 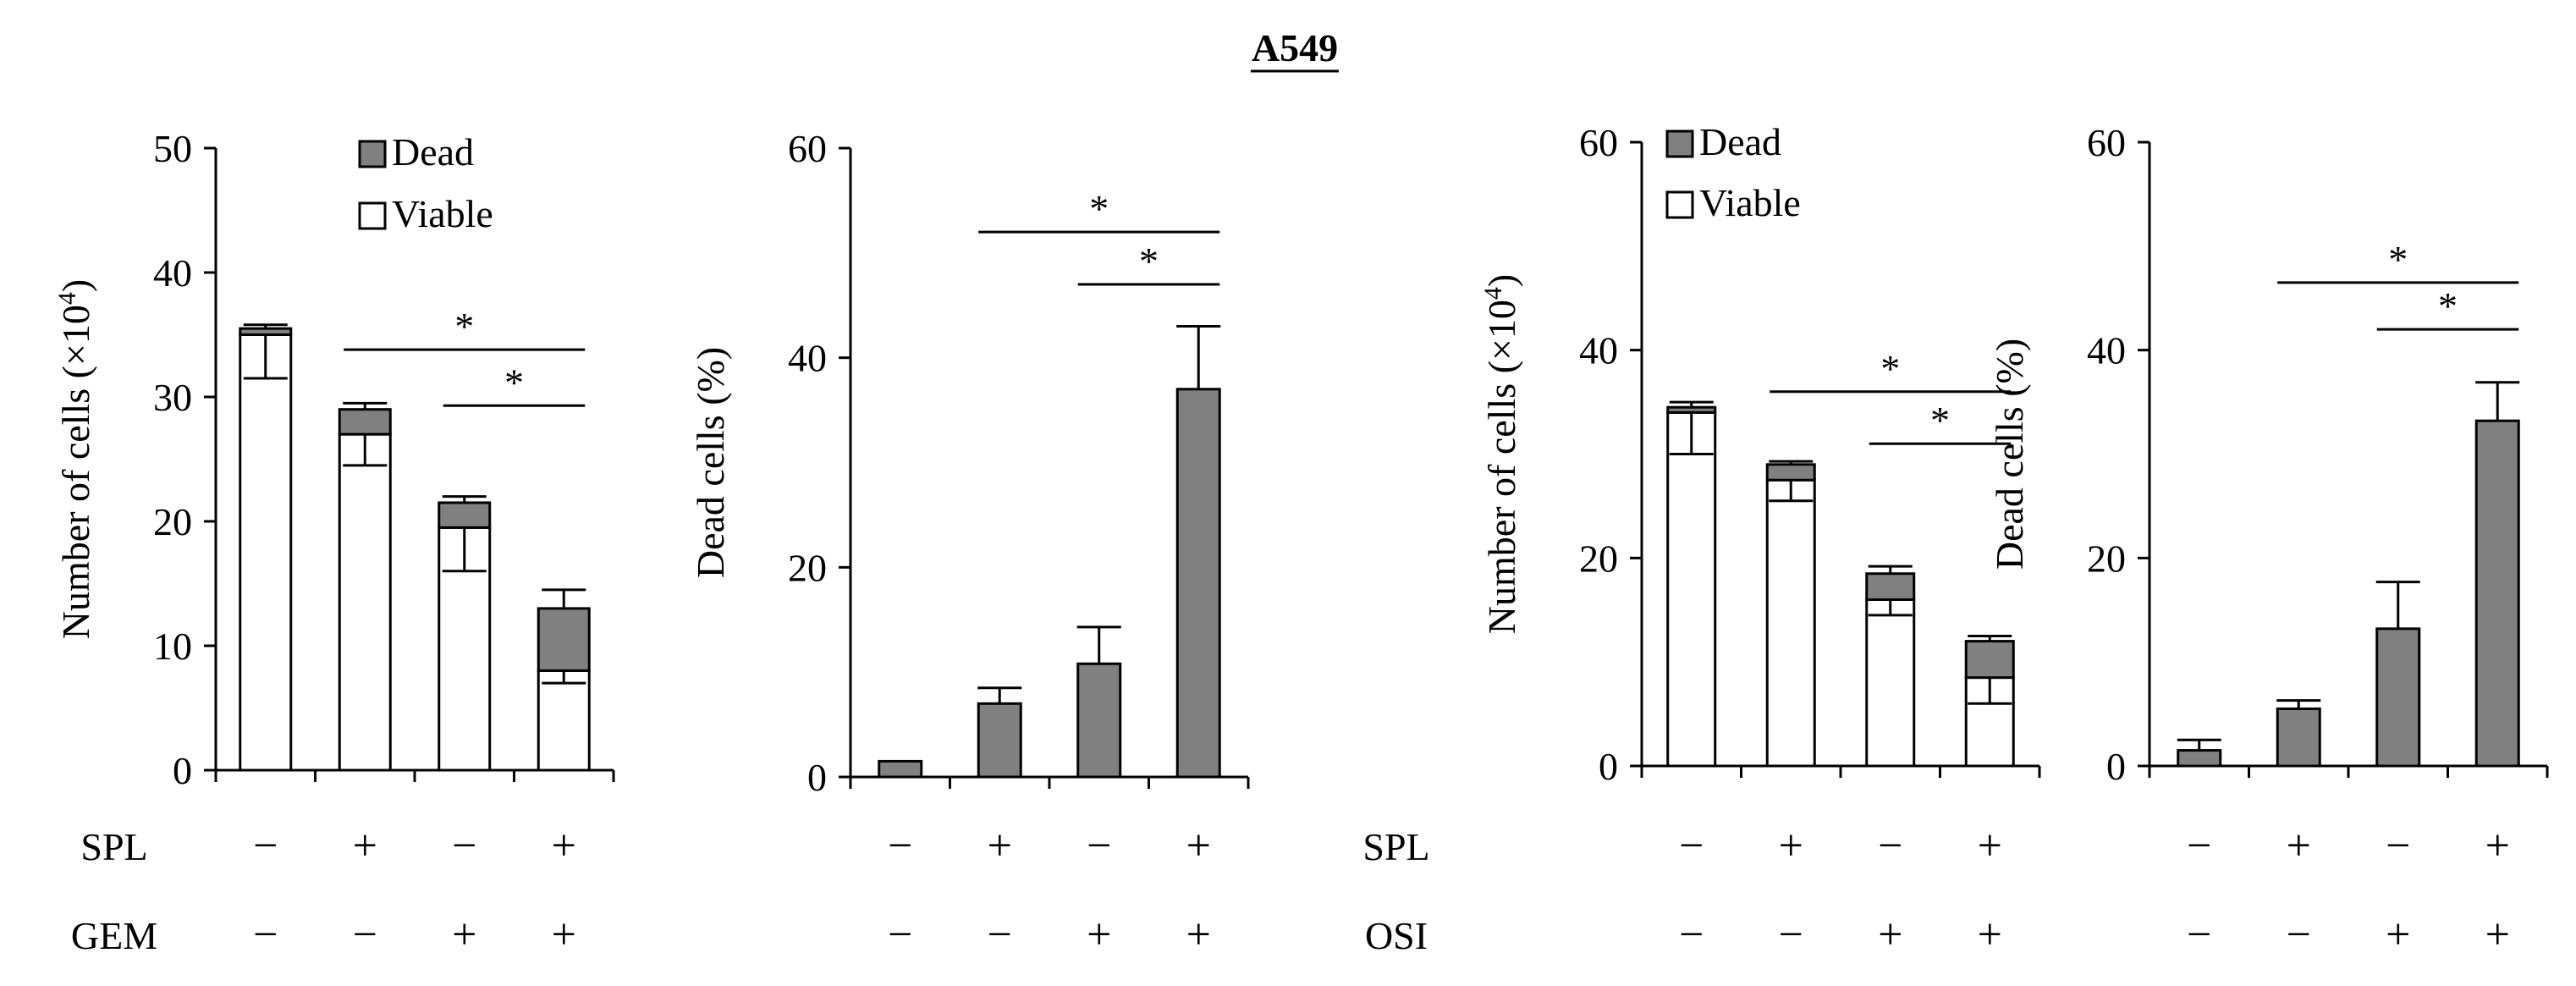 What do you see at coordinates (710, 462) in the screenshot?
I see `gem-dead-pct-y-axis-label: Dead cells (%)` at bounding box center [710, 462].